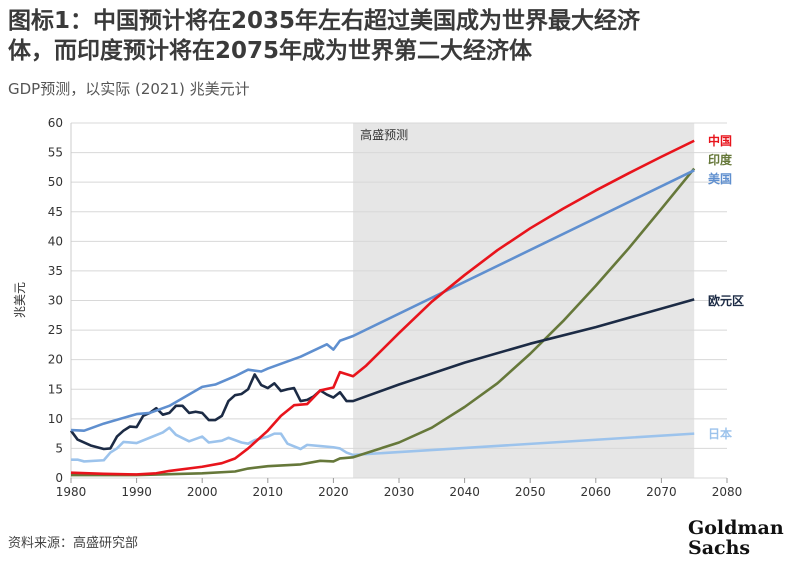  What do you see at coordinates (55, 301) in the screenshot?
I see `y-tick-label: 30` at bounding box center [55, 301].